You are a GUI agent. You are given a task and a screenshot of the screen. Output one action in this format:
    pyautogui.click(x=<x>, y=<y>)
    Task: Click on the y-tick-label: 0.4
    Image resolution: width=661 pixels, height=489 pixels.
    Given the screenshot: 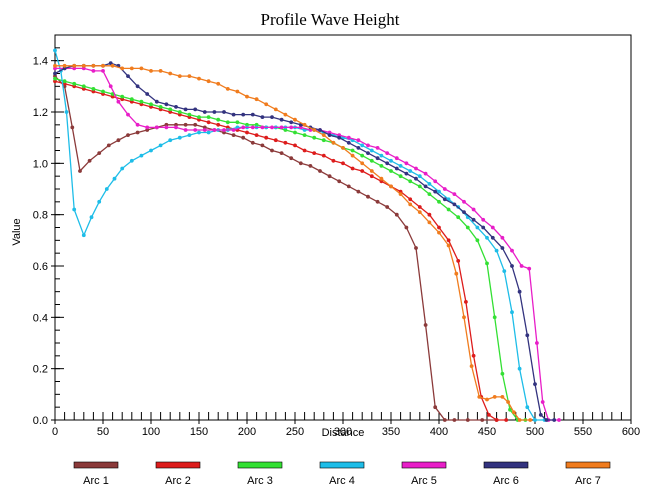 What is the action you would take?
    pyautogui.click(x=40, y=318)
    